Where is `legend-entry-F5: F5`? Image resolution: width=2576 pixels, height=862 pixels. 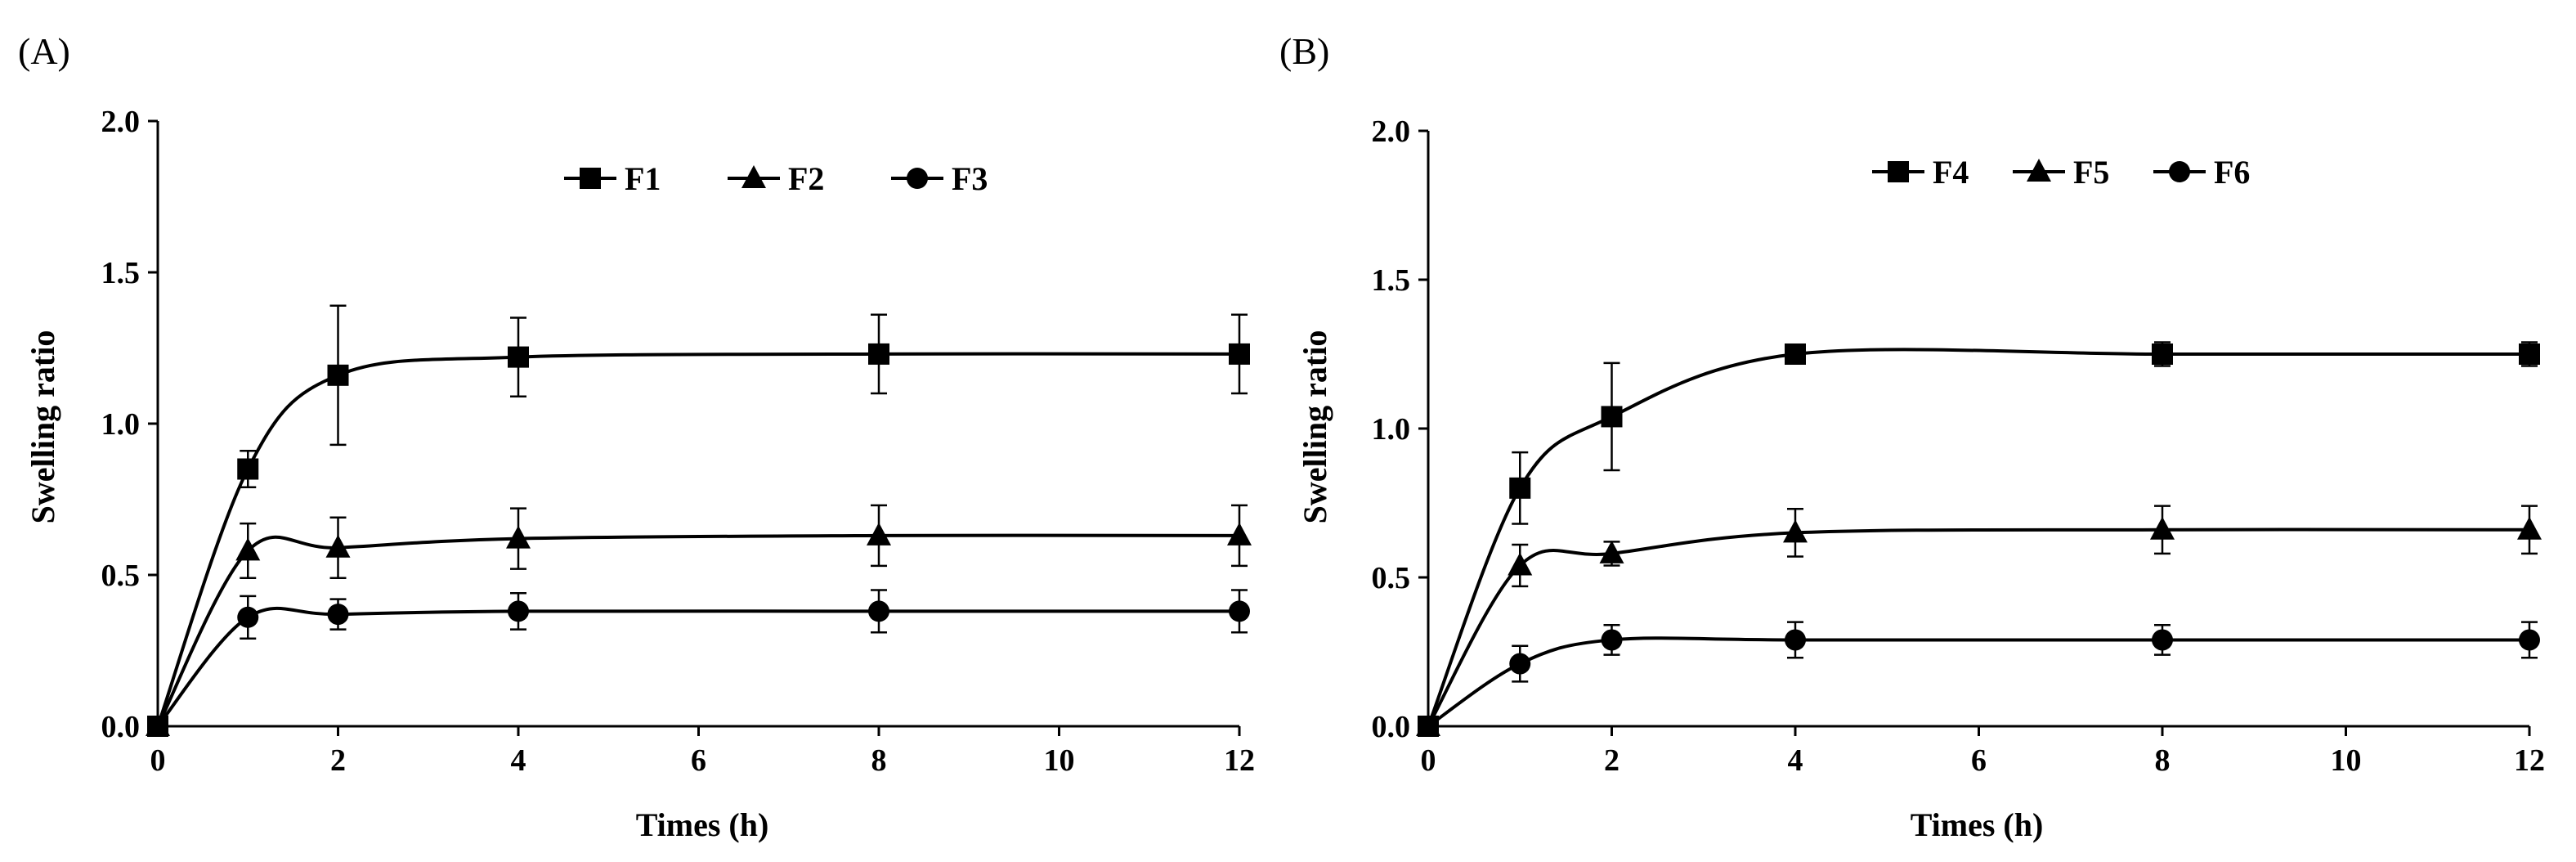 legend-entry-F5: F5 is located at coordinates (2061, 172).